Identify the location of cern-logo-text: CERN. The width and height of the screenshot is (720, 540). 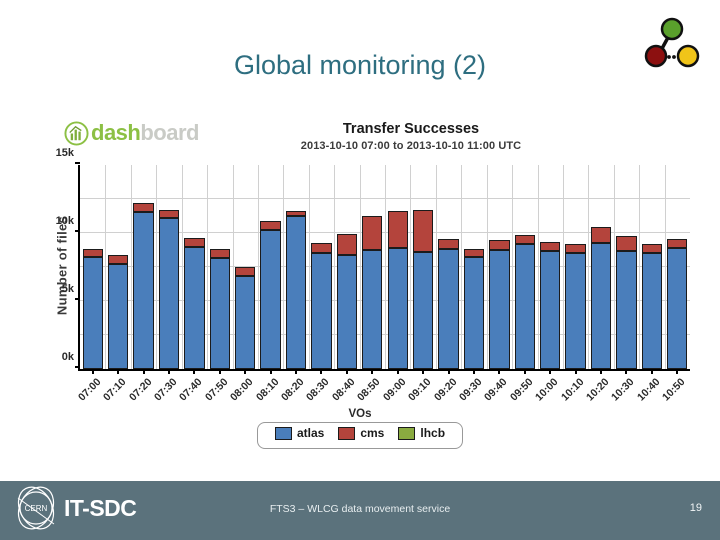
(36, 508).